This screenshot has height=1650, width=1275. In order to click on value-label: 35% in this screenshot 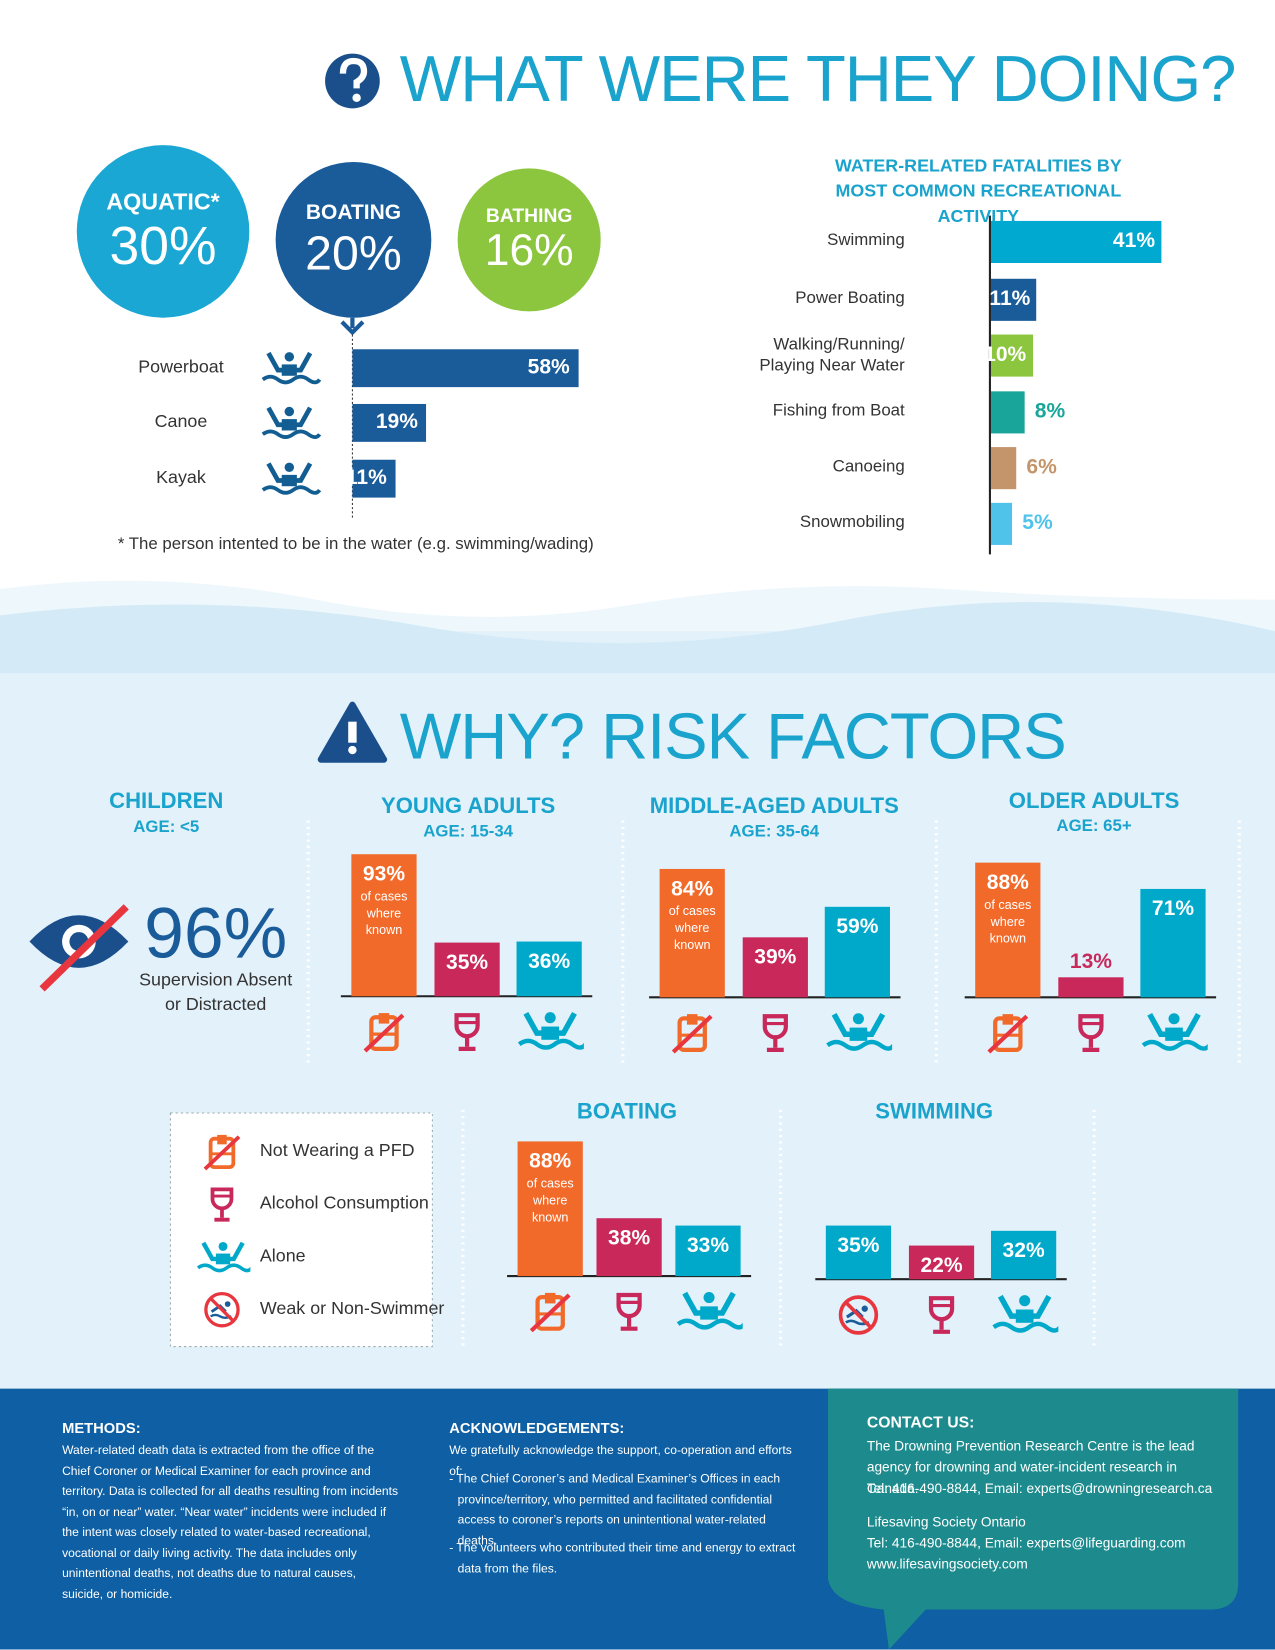, I will do `click(467, 963)`.